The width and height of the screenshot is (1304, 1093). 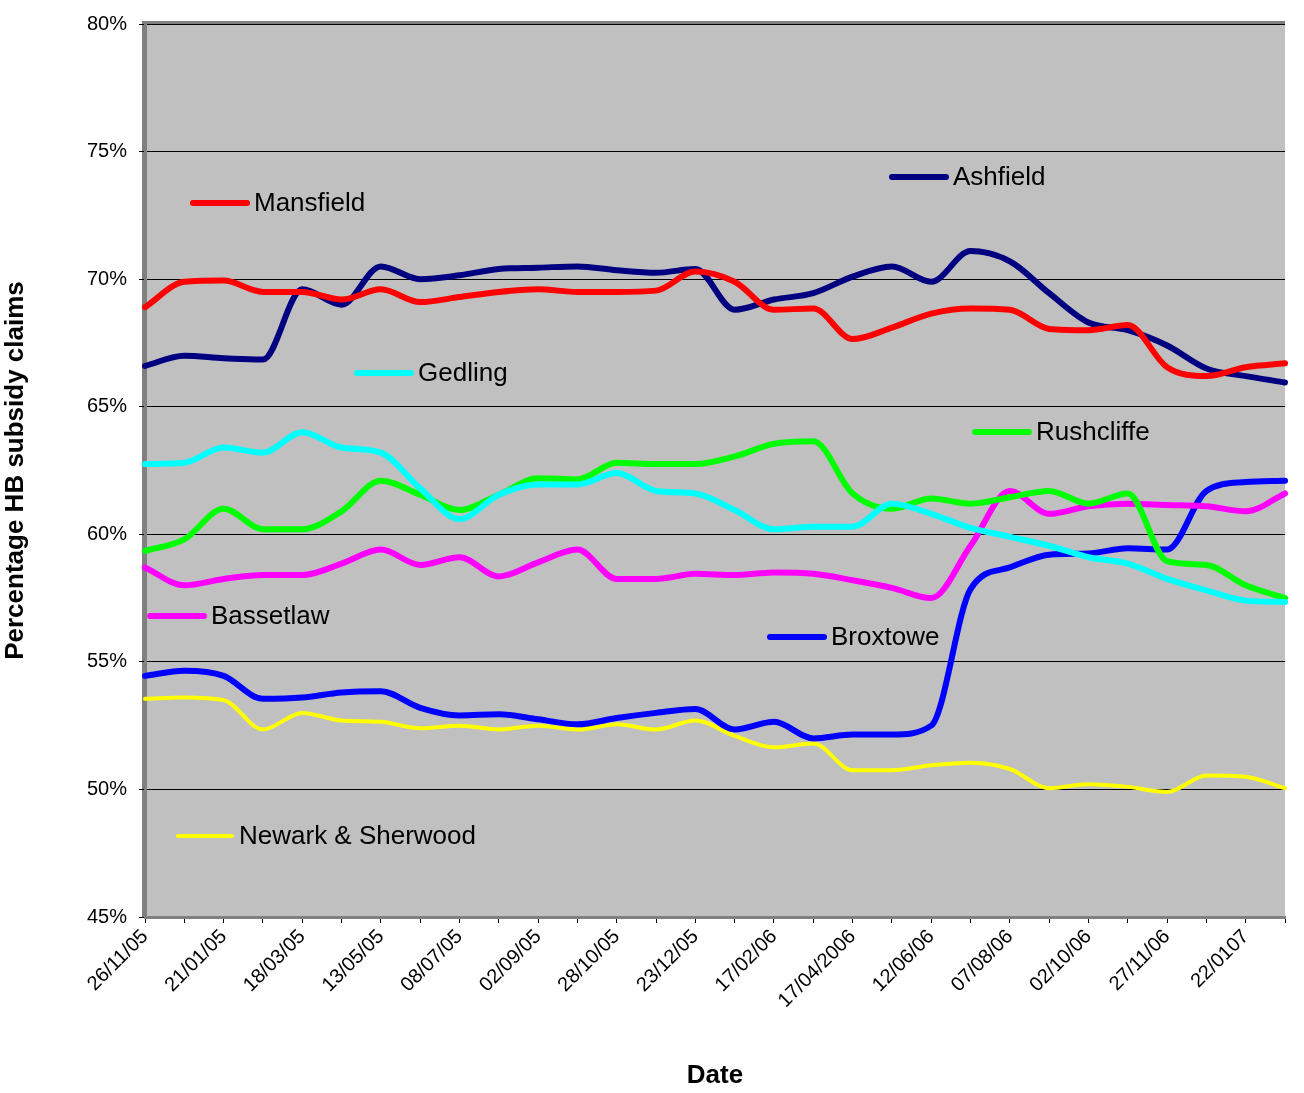 What do you see at coordinates (107, 787) in the screenshot?
I see `y-tick-label: 50%` at bounding box center [107, 787].